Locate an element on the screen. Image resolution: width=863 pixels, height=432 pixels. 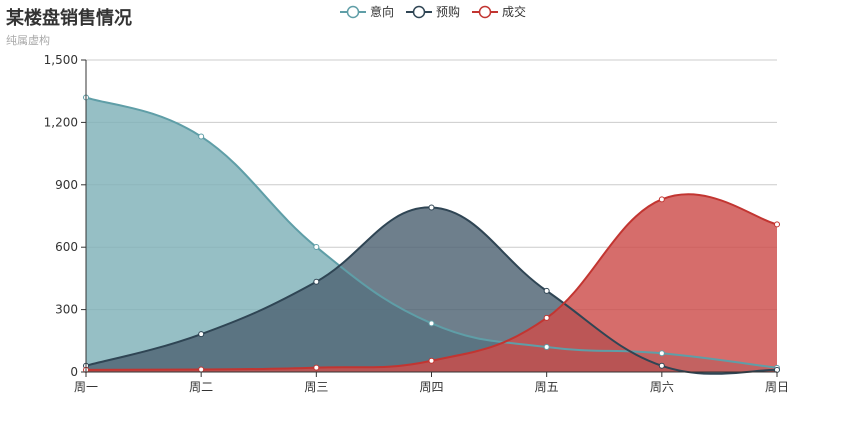
legend-item-2: 成交 is located at coordinates (499, 11).